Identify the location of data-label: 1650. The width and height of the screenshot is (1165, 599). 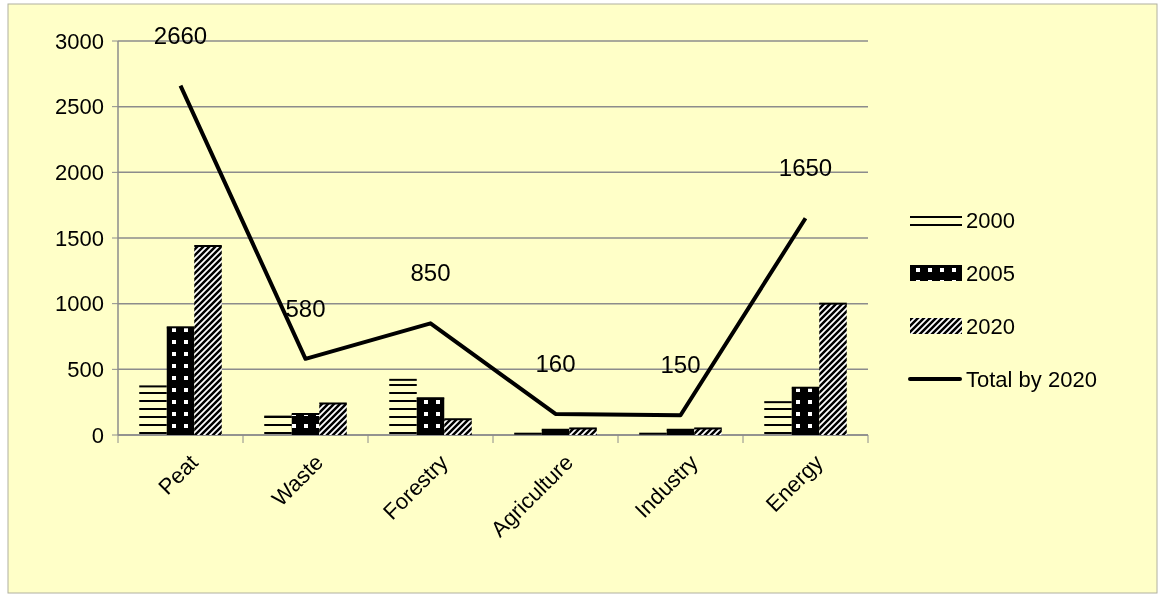
(805, 168).